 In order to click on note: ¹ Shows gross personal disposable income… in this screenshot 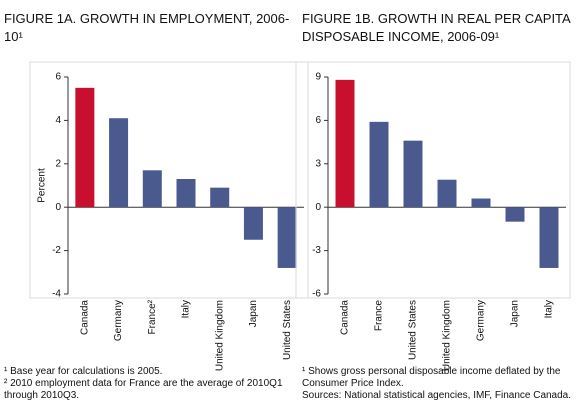, I will do `click(431, 377)`.